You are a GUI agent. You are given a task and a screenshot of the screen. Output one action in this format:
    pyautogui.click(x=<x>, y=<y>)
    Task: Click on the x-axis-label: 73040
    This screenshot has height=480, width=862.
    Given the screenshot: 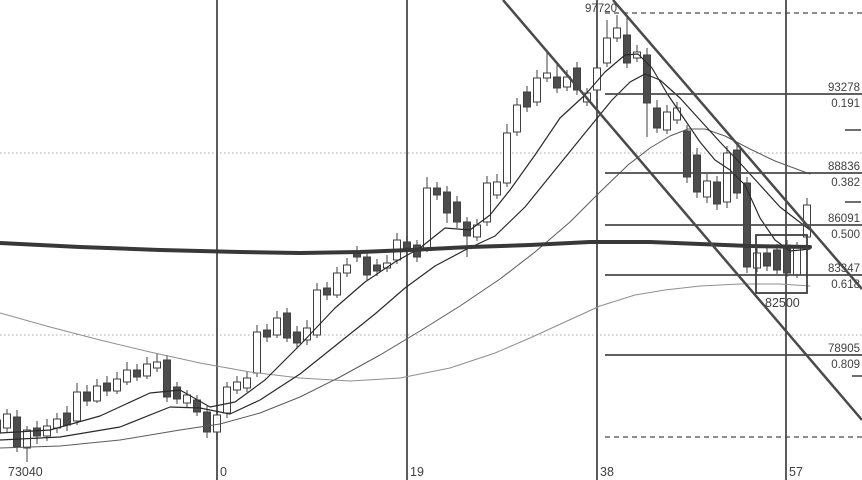 What is the action you would take?
    pyautogui.click(x=25, y=472)
    